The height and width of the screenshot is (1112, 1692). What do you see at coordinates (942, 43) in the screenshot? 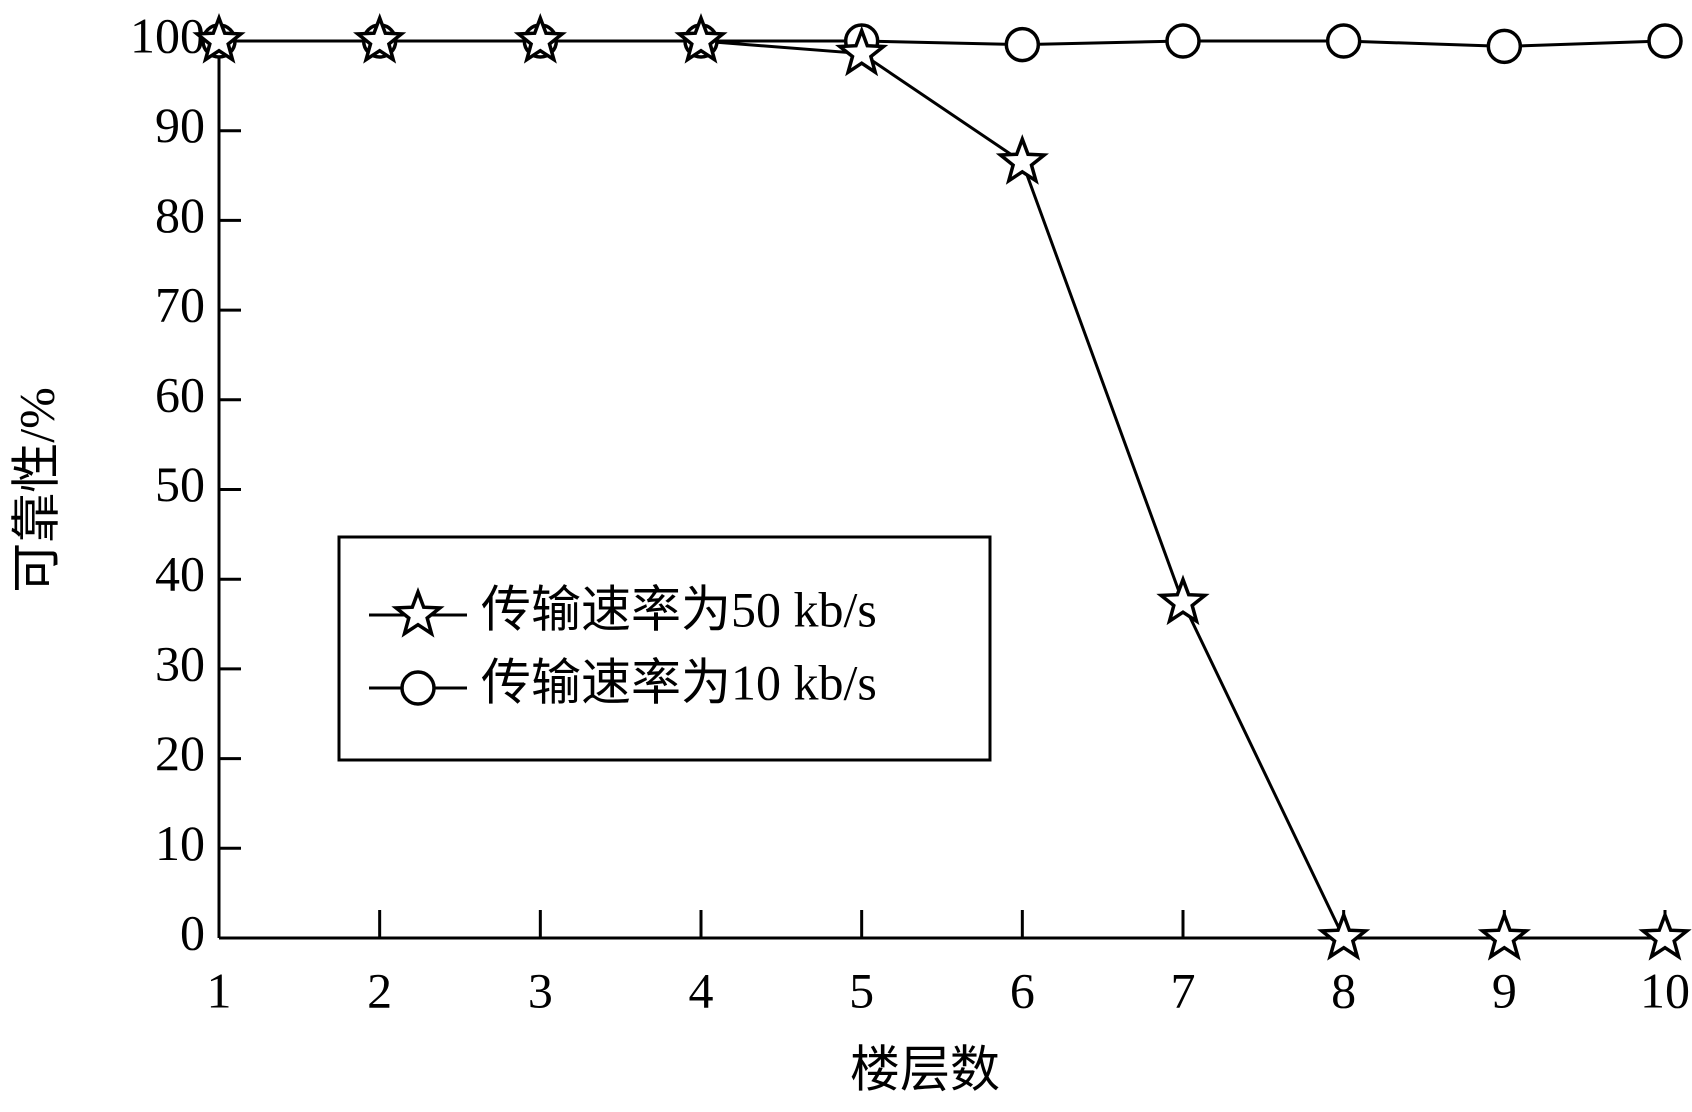
I see `series-line` at bounding box center [942, 43].